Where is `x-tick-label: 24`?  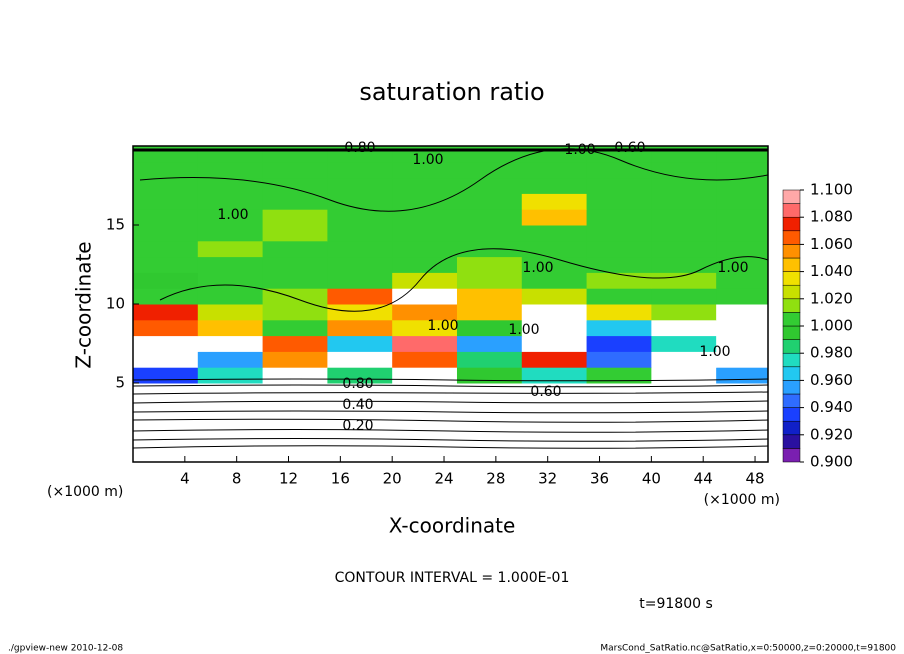 x-tick-label: 24 is located at coordinates (443, 479).